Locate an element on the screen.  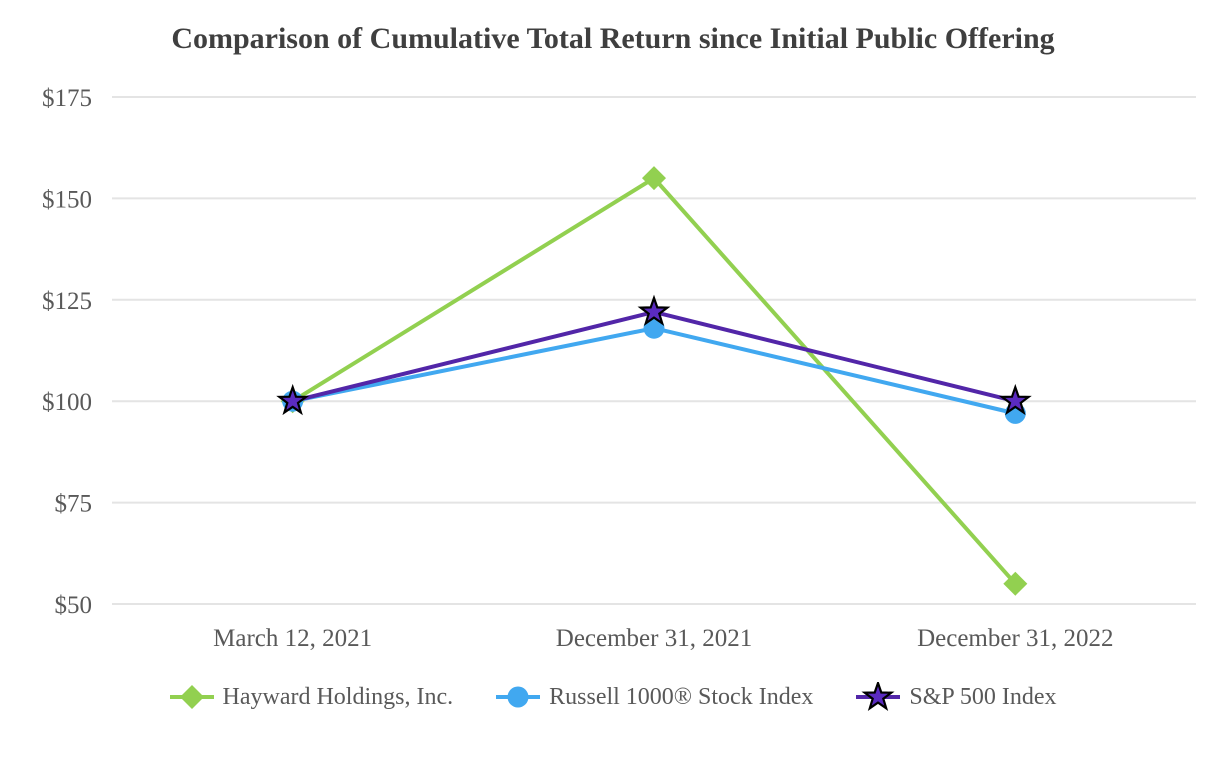
legend-label: Hayward Holdings, Inc. is located at coordinates (338, 696).